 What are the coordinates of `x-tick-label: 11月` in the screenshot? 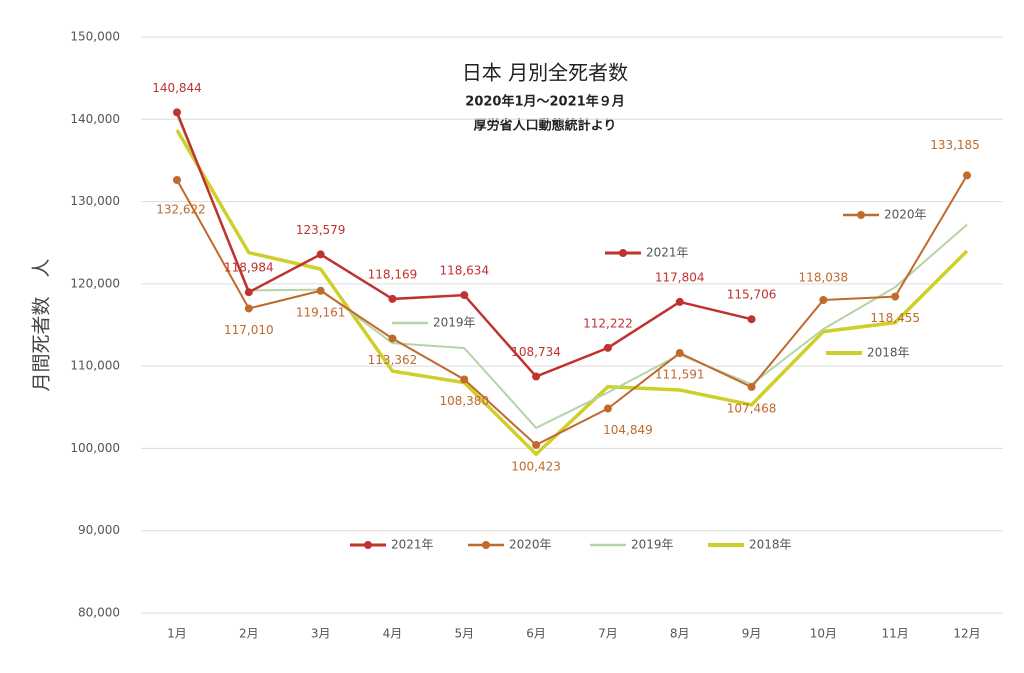 It's located at (895, 634).